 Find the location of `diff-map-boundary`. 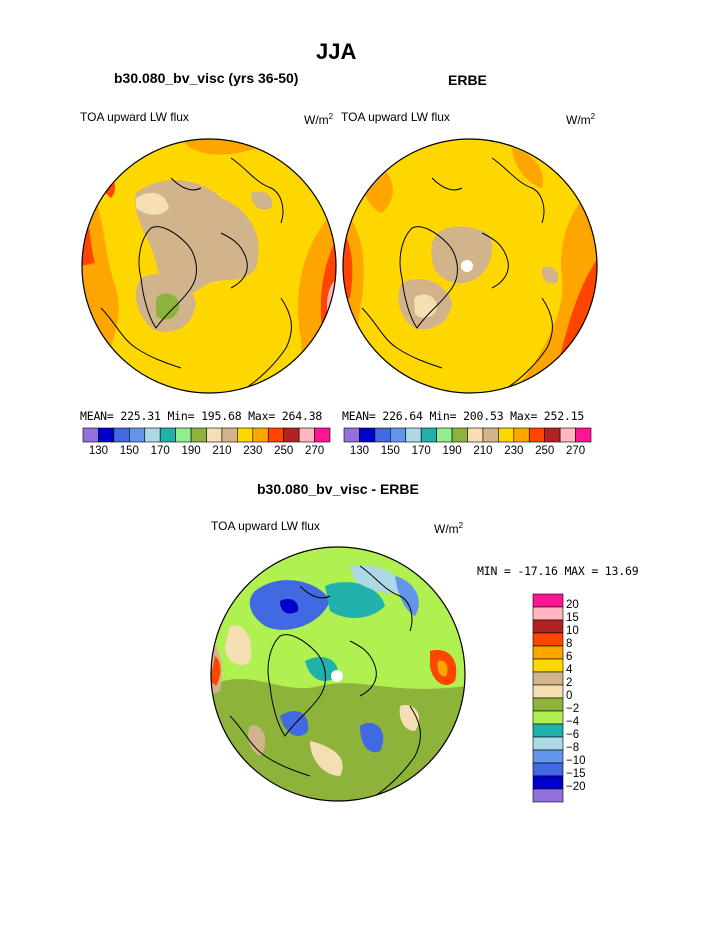

diff-map-boundary is located at coordinates (338, 674).